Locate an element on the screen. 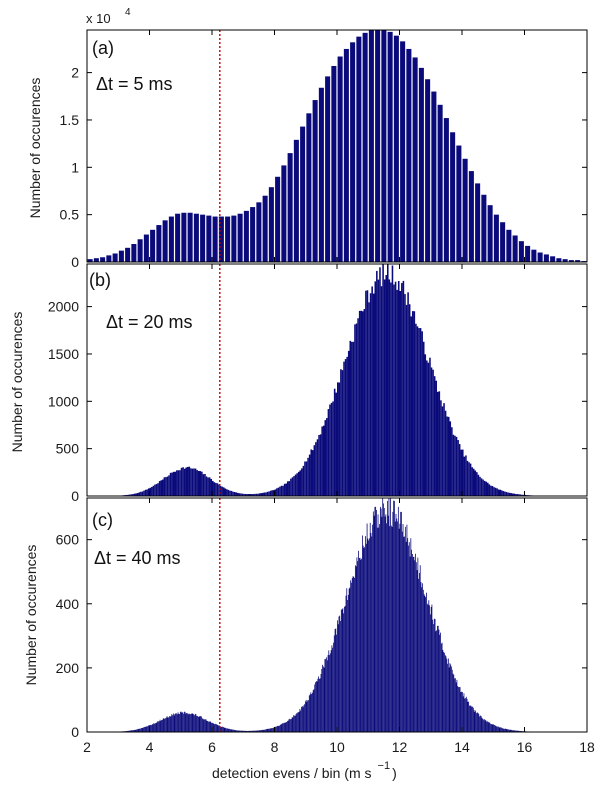 The image size is (595, 794). y-tick-label: 0 is located at coordinates (75, 262).